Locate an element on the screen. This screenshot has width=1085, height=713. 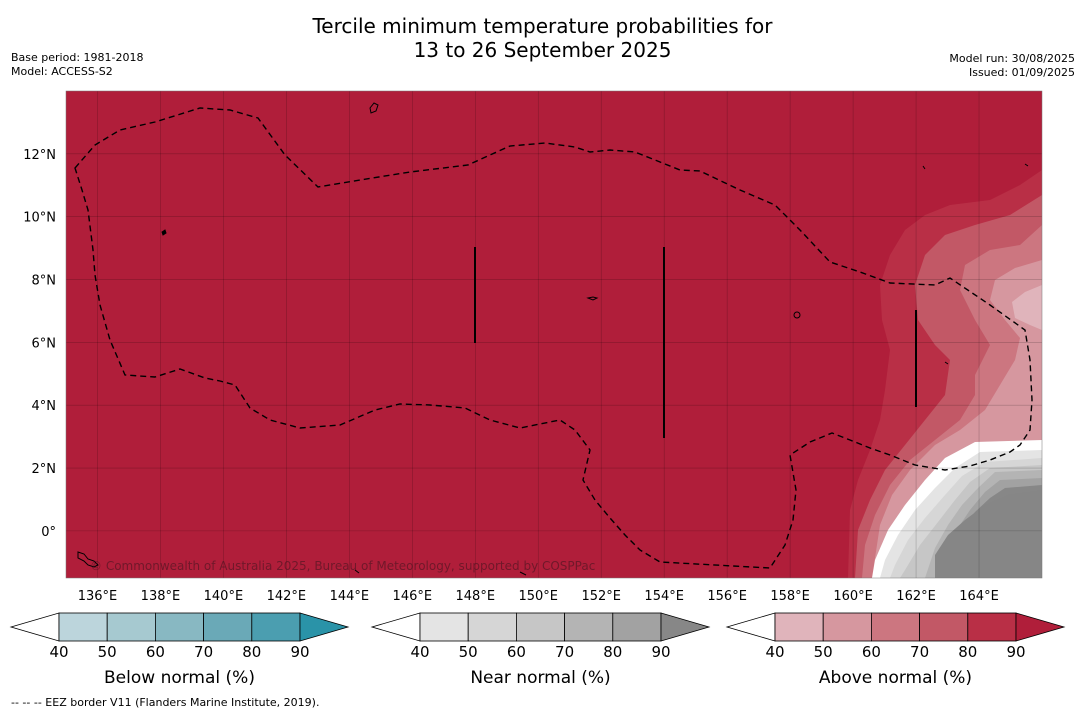
model-run-label: Model run: 30/08/2025 is located at coordinates (1012, 58).